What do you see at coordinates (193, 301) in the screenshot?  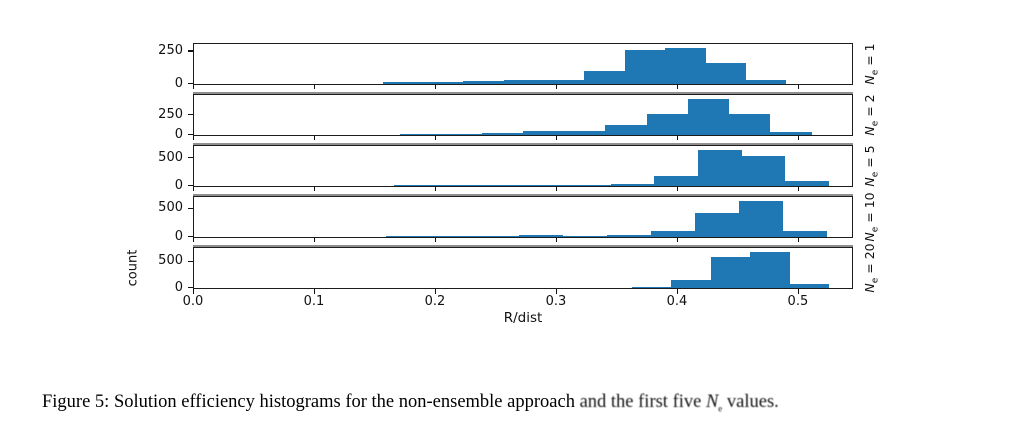 I see `x-tick-label: 0.0` at bounding box center [193, 301].